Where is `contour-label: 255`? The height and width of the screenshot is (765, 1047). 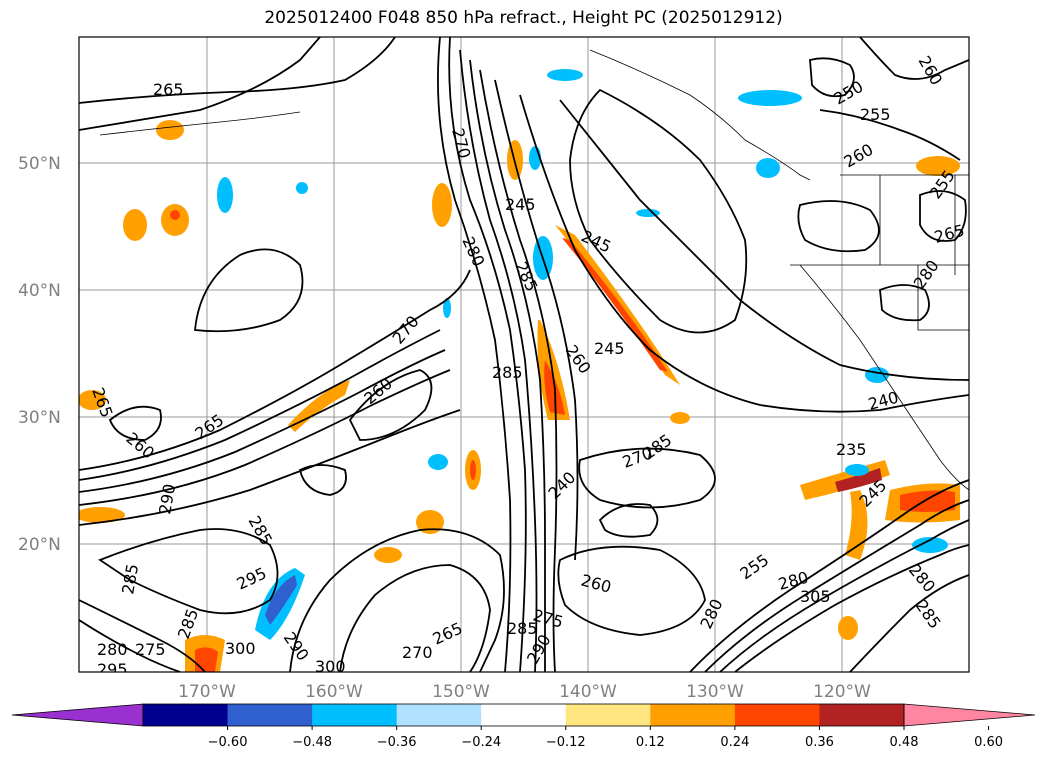
contour-label: 255 is located at coordinates (875, 114).